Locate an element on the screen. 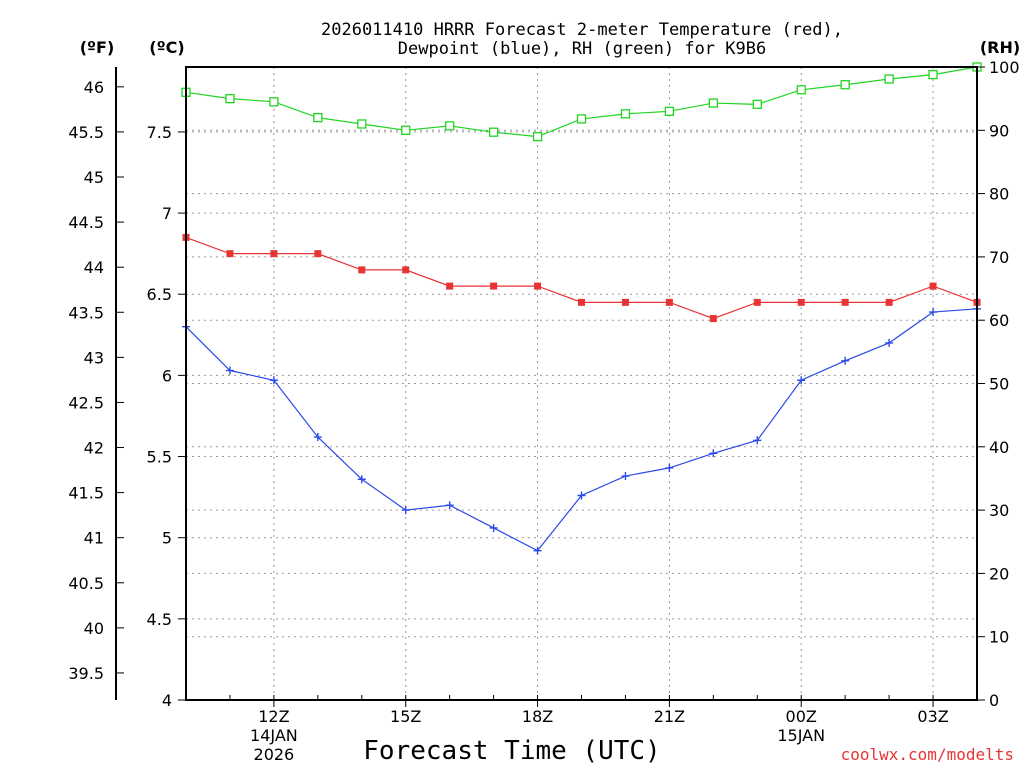  rh-tick-label-2: 20 is located at coordinates (999, 573).